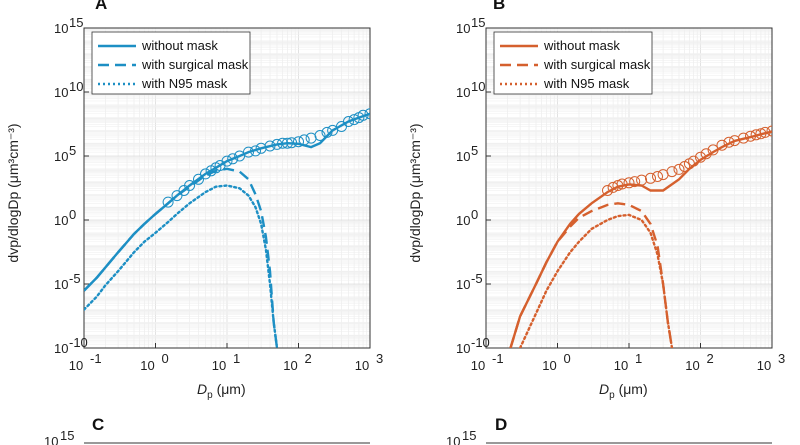 This screenshot has height=445, width=800. Describe the element at coordinates (101, 6) in the screenshot. I see `panel-letter-a: A` at that location.